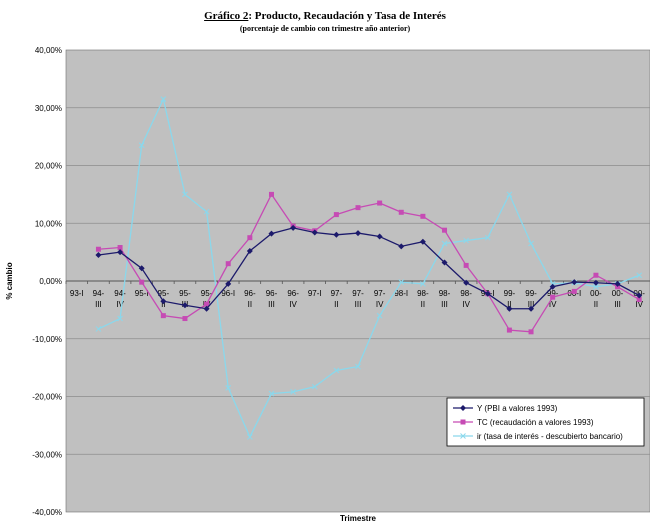 This screenshot has height=523, width=650. I want to click on y-tick-label: -10,00%, so click(47, 339).